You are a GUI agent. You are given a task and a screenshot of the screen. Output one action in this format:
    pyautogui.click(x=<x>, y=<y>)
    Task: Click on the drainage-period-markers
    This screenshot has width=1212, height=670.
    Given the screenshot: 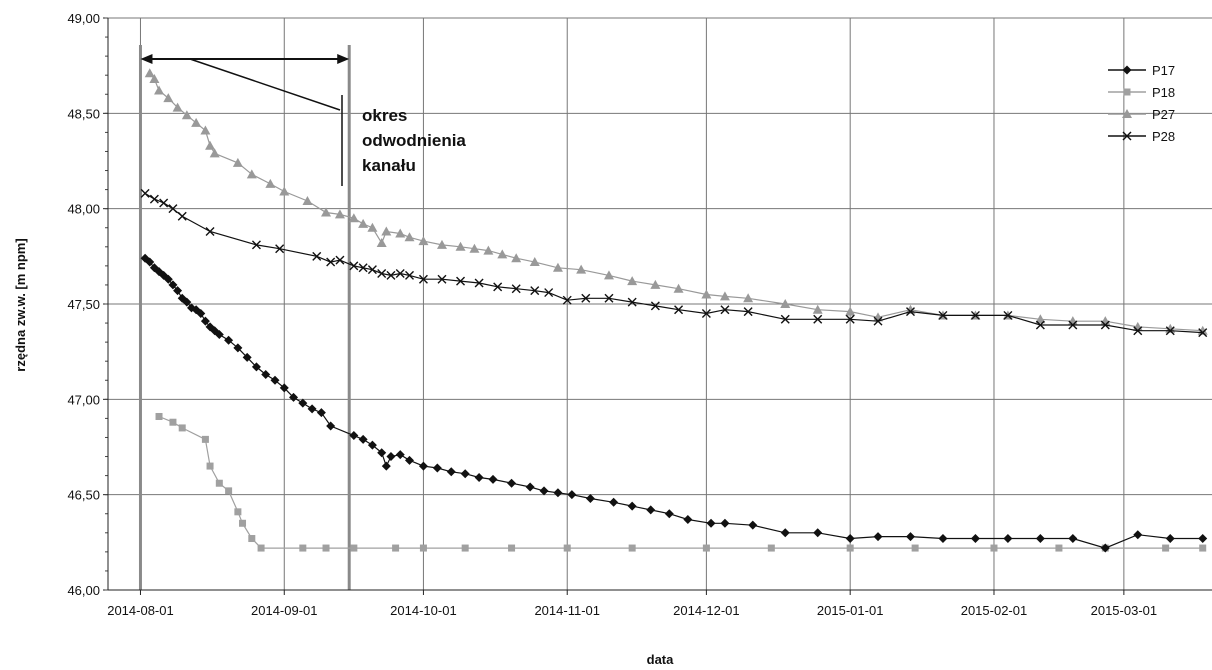 What is the action you would take?
    pyautogui.click(x=244, y=317)
    